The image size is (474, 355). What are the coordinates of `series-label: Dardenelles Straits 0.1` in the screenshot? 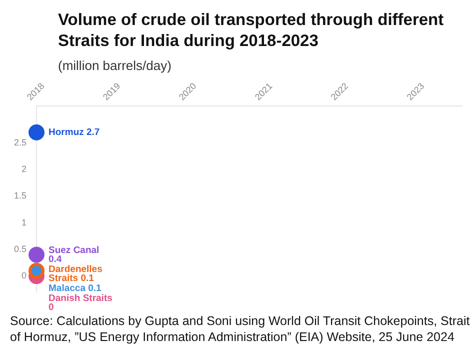 It's located at (75, 274).